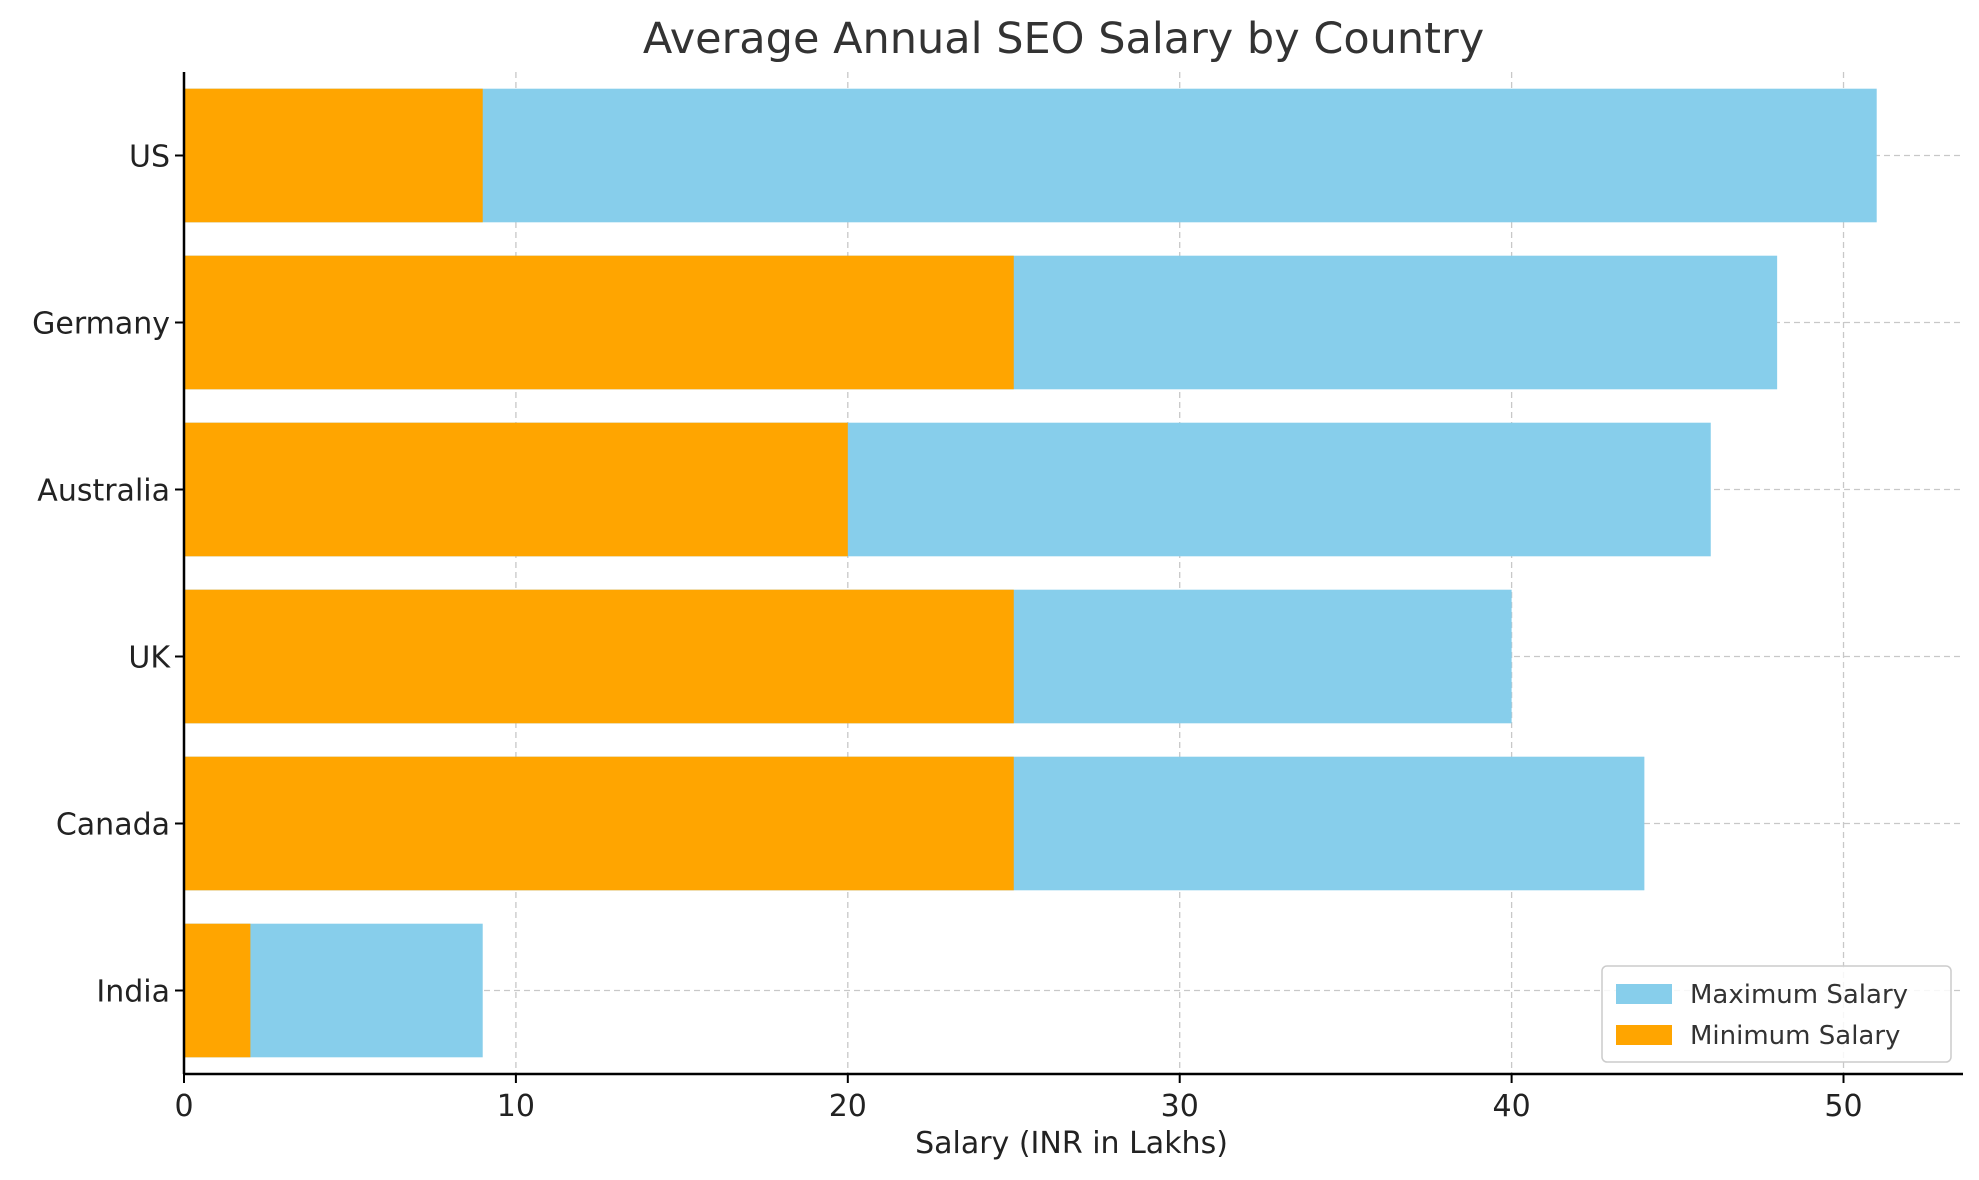 Image resolution: width=1979 pixels, height=1180 pixels. What do you see at coordinates (1180, 1106) in the screenshot?
I see `x-tick-label: 30` at bounding box center [1180, 1106].